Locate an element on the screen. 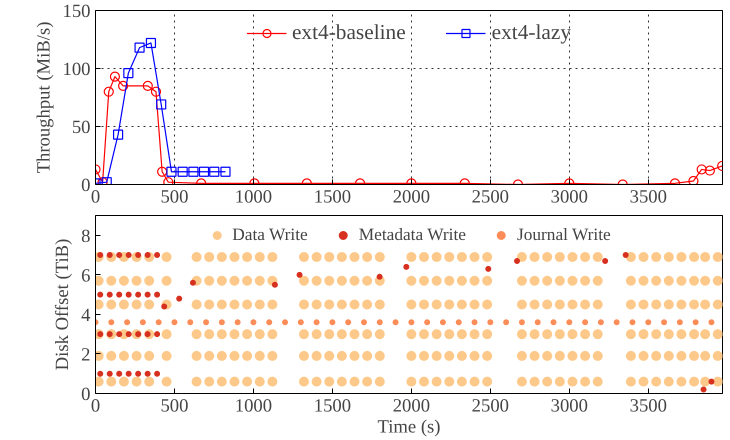 This screenshot has width=730, height=440. y-tick-label: 100 is located at coordinates (76, 69).